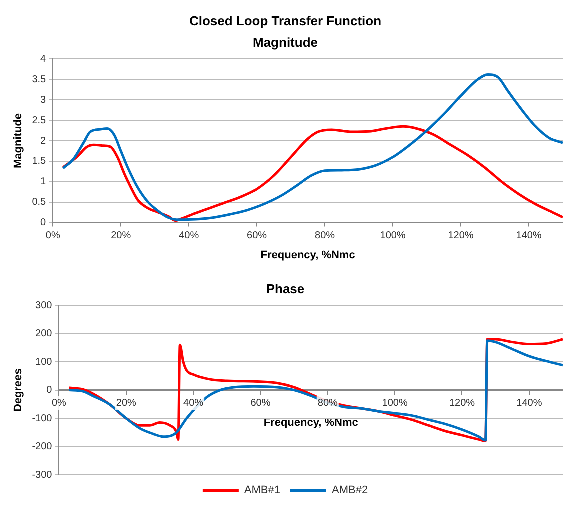 The image size is (579, 508). What do you see at coordinates (262, 490) in the screenshot?
I see `legend-label: AMB#1` at bounding box center [262, 490].